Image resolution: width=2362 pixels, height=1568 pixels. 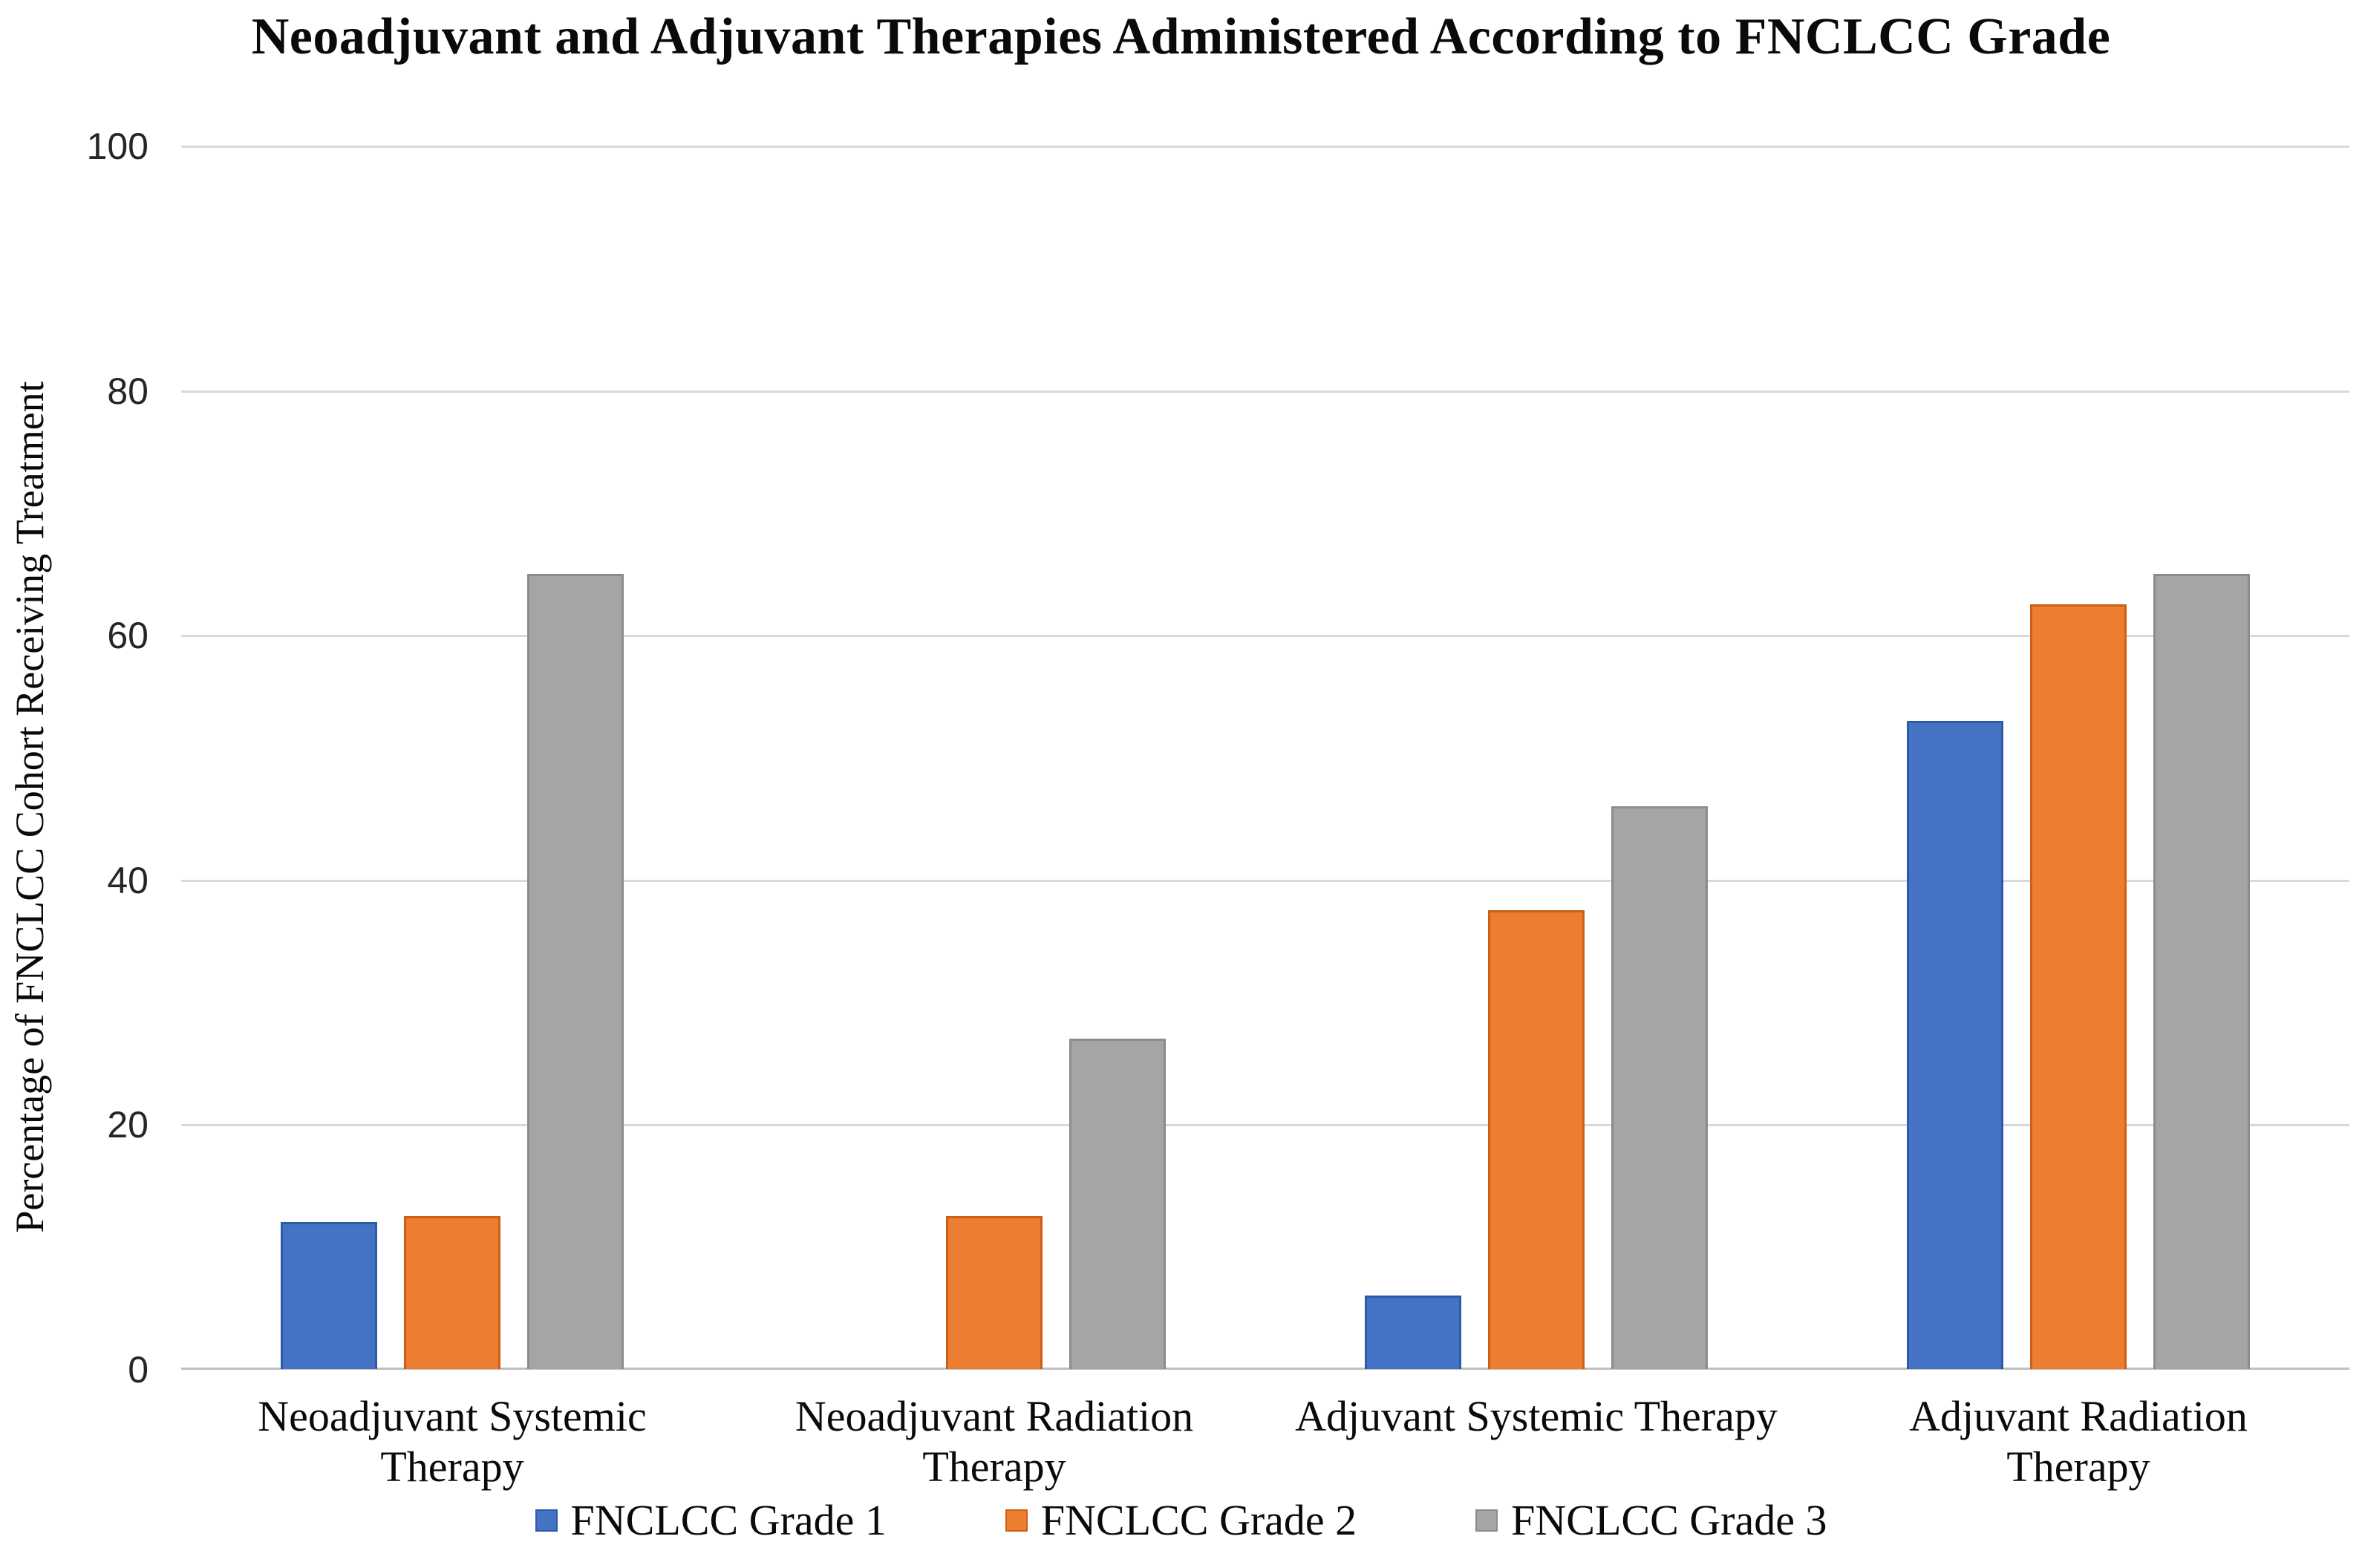 I want to click on legend-label: FNCLCC Grade 1, so click(x=728, y=1520).